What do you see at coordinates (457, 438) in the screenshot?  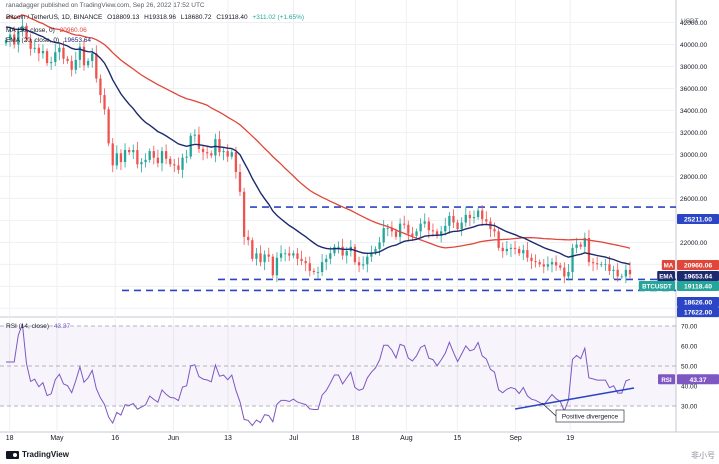 I see `time-tick-label: 15` at bounding box center [457, 438].